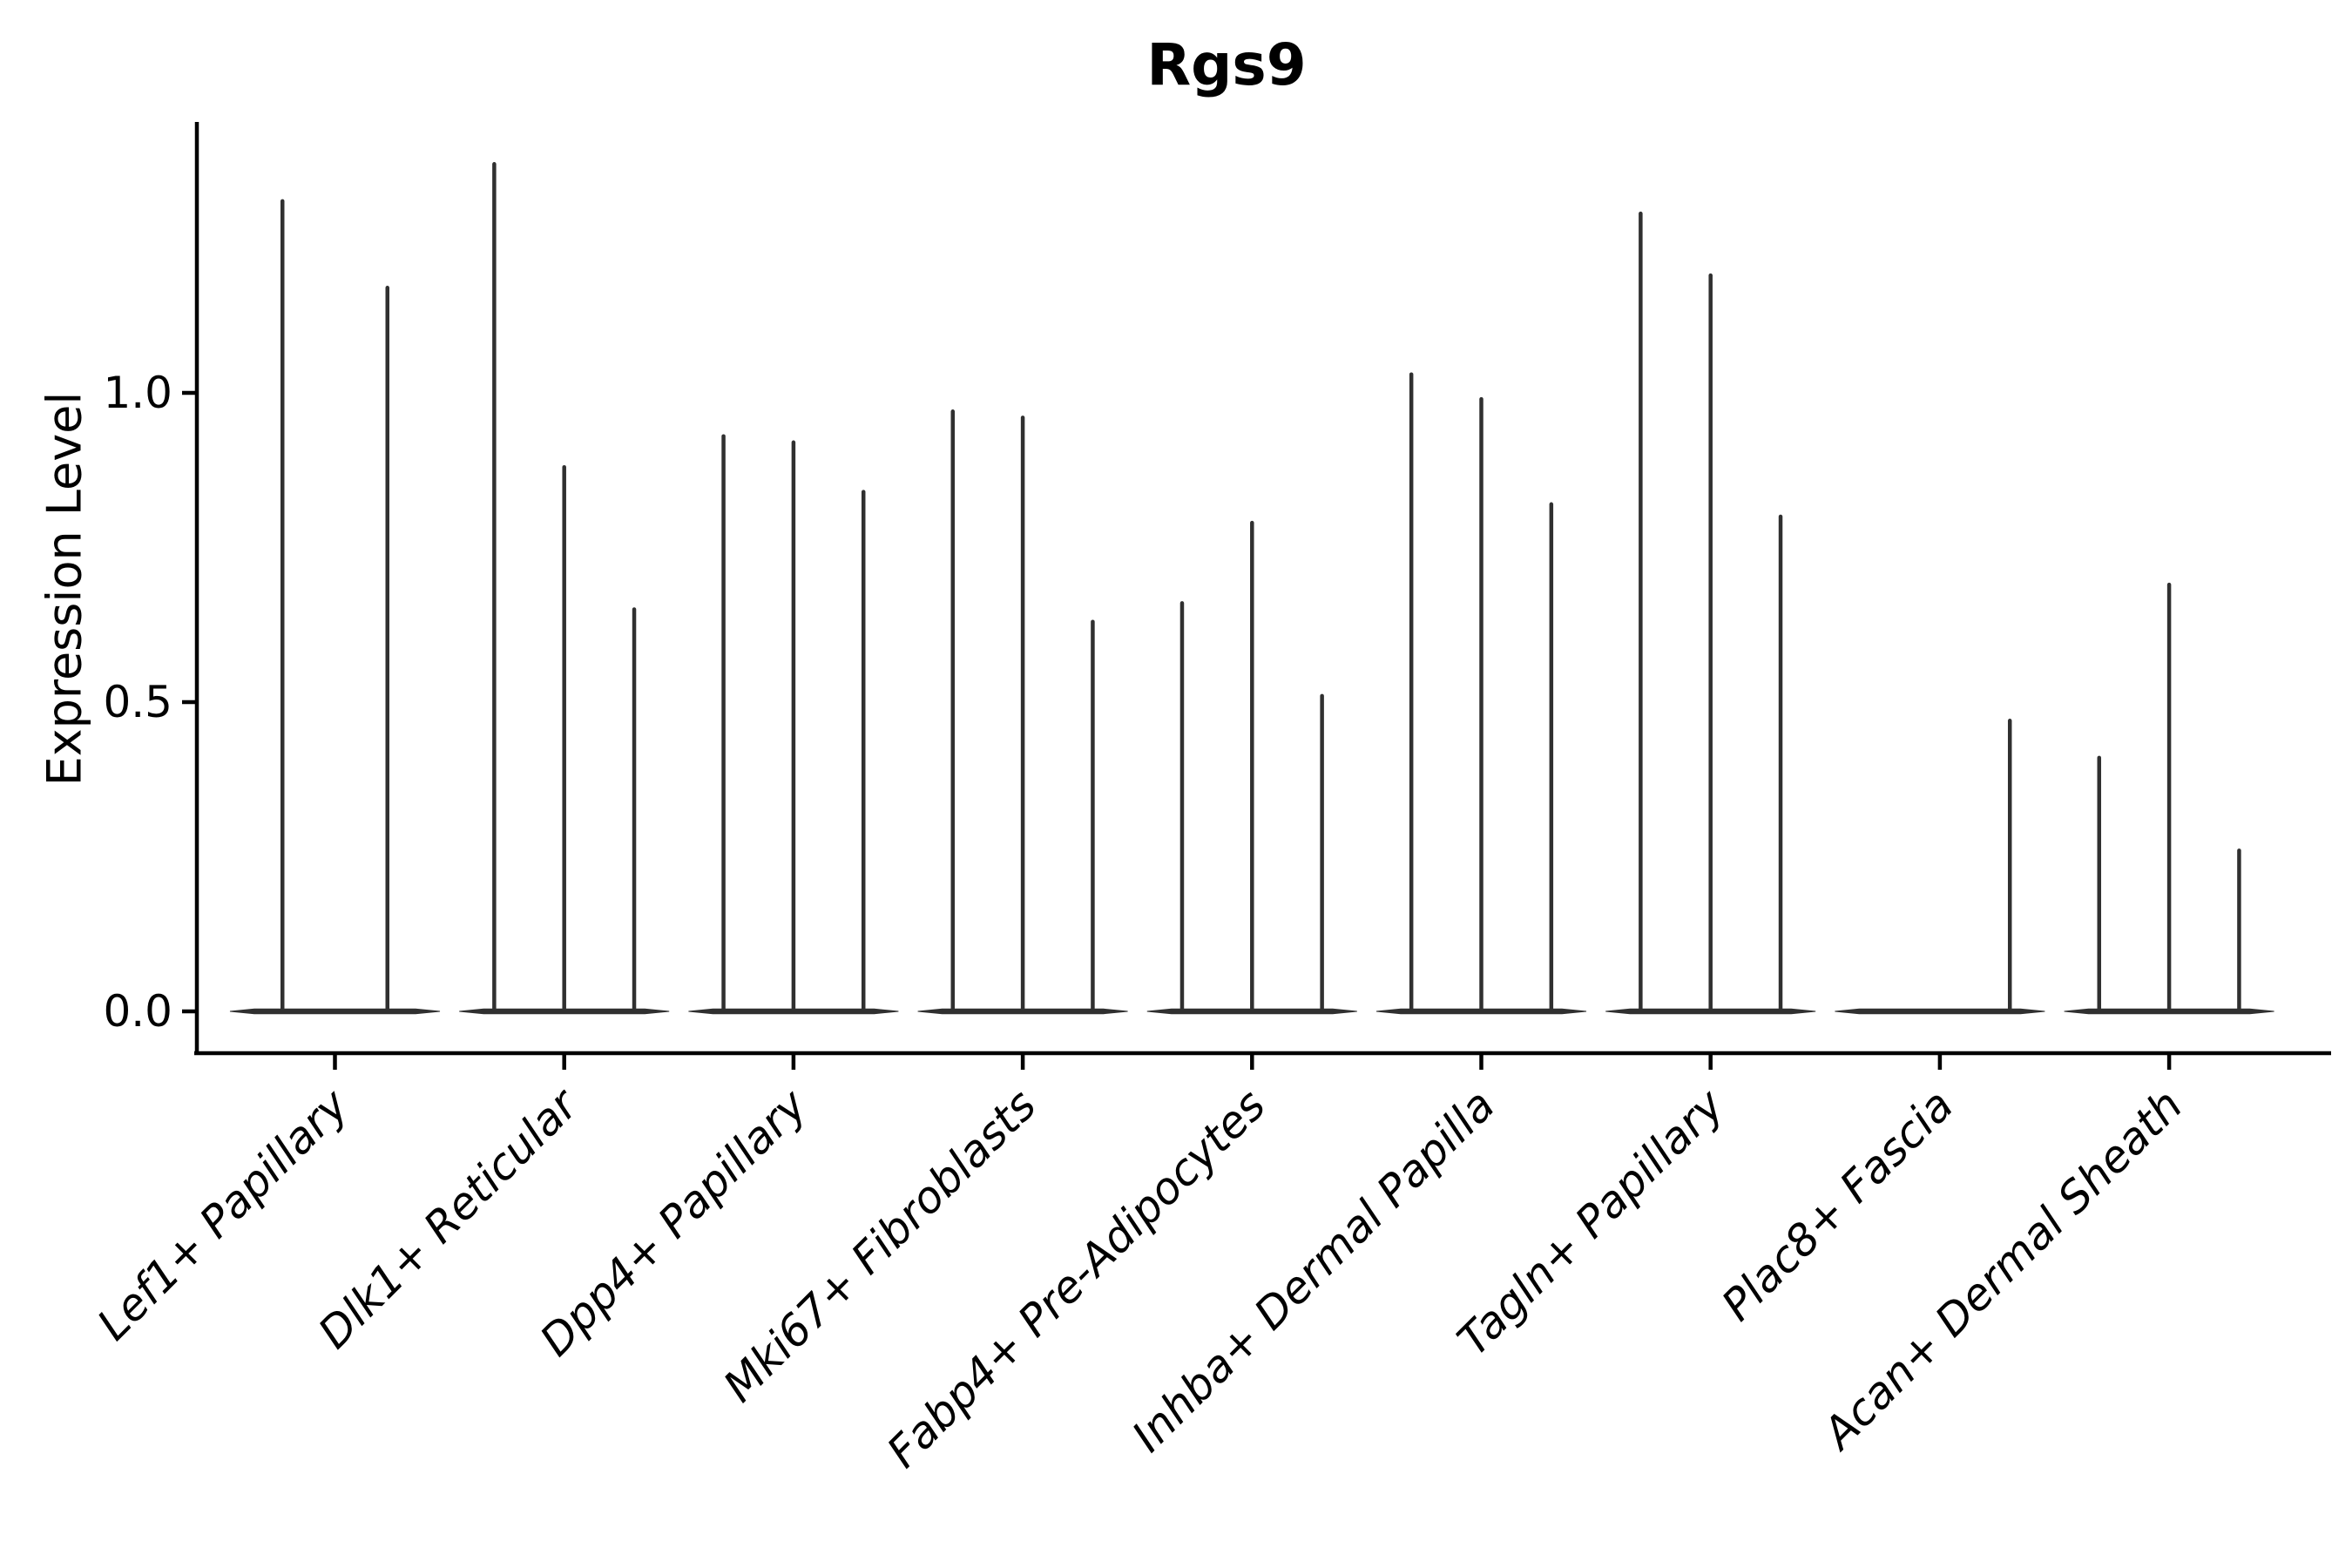 The image size is (2352, 1568). Describe the element at coordinates (137, 1012) in the screenshot. I see `y-tick-label: 0.0` at that location.